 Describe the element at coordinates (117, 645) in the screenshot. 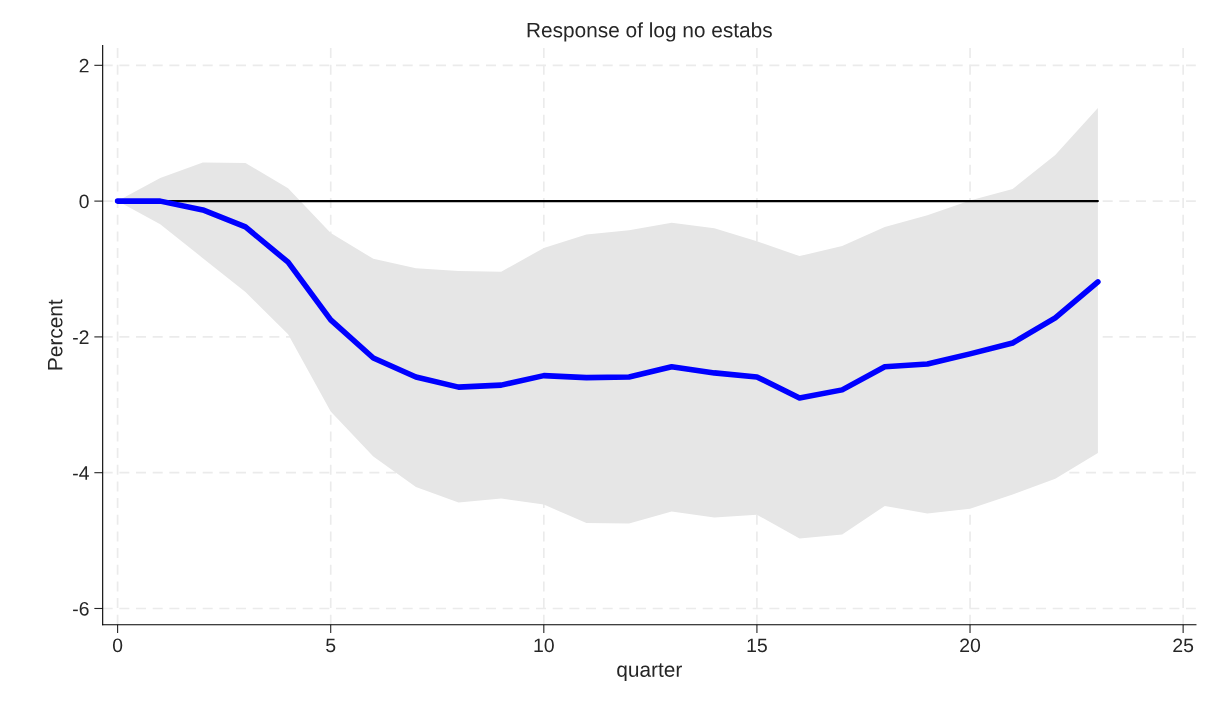

I see `x-tick-label: 0` at that location.